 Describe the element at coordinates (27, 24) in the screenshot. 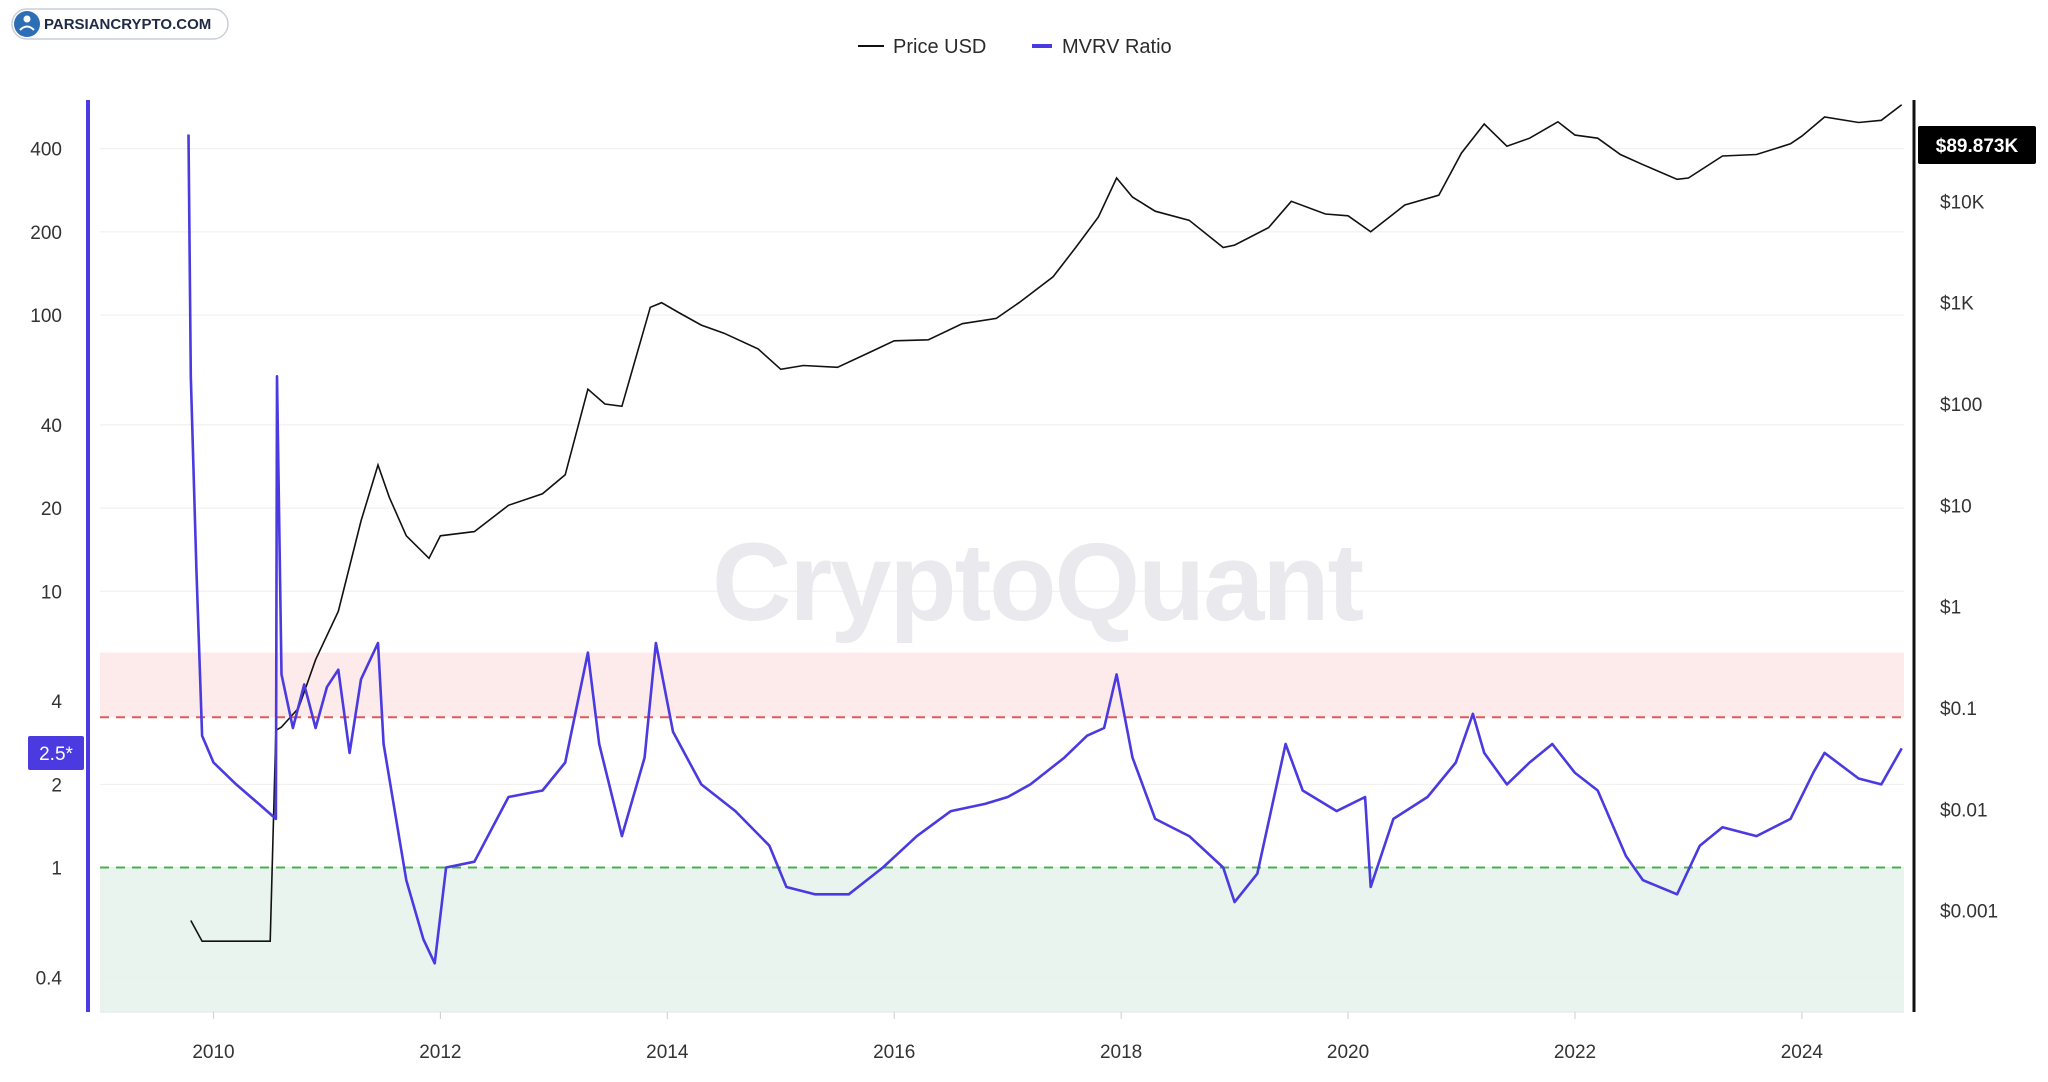

I see `brand-logo-icon` at that location.